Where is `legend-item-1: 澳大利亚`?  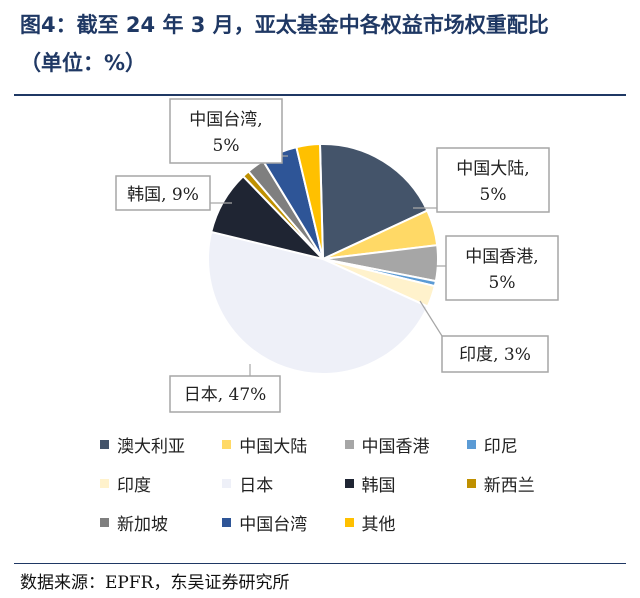
legend-item-1: 澳大利亚 is located at coordinates (155, 444).